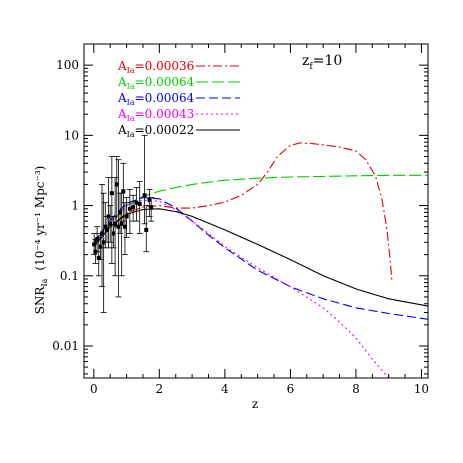 This screenshot has height=463, width=463. I want to click on x-tick-label: 4, so click(225, 389).